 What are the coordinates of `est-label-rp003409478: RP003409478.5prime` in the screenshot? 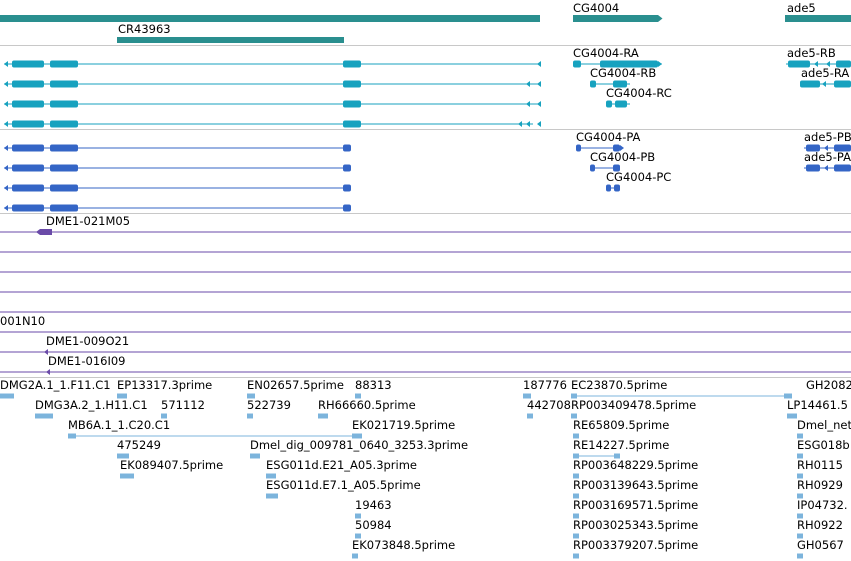 It's located at (634, 405).